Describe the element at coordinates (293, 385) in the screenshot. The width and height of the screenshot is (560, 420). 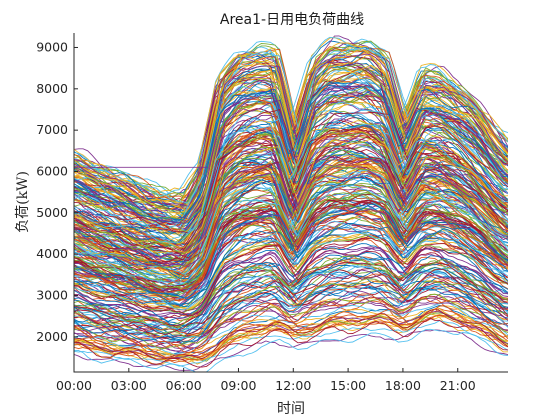
I see `x-tick-label: 12:00` at that location.